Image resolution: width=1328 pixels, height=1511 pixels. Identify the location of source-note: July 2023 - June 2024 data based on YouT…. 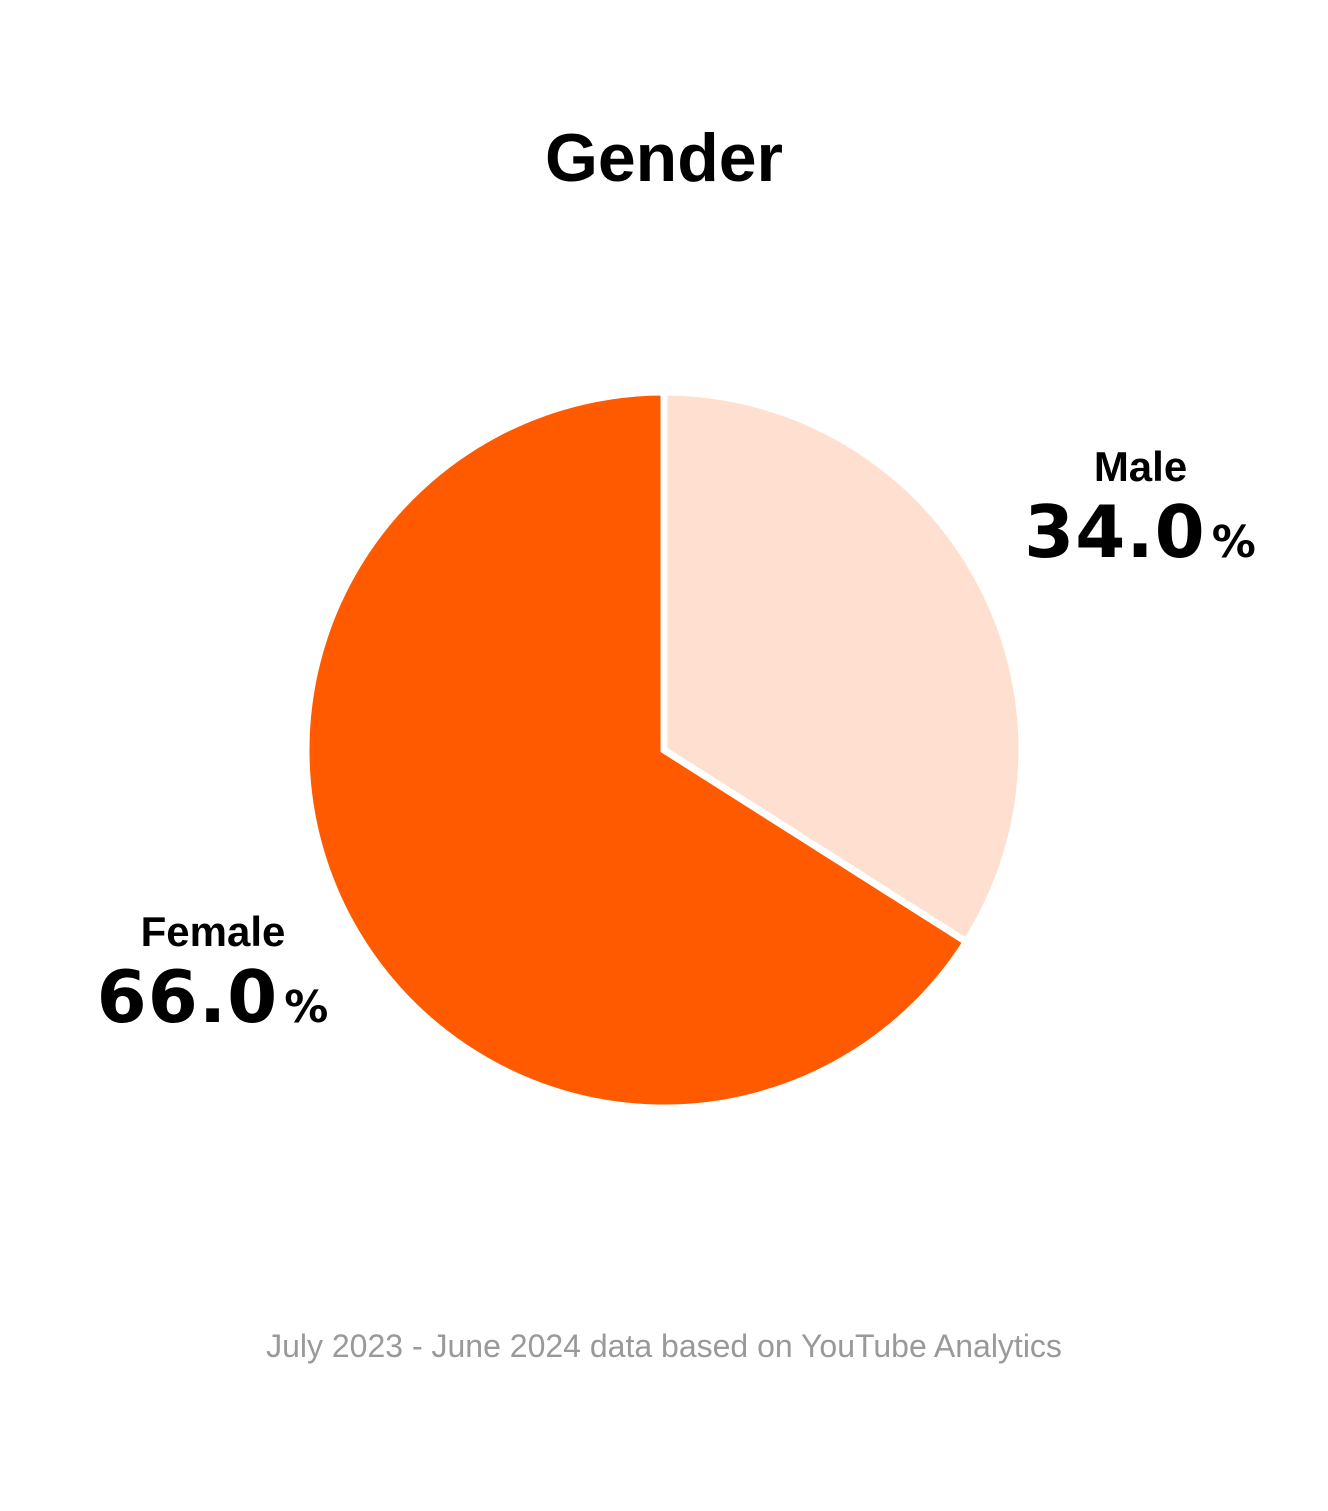
(664, 1346).